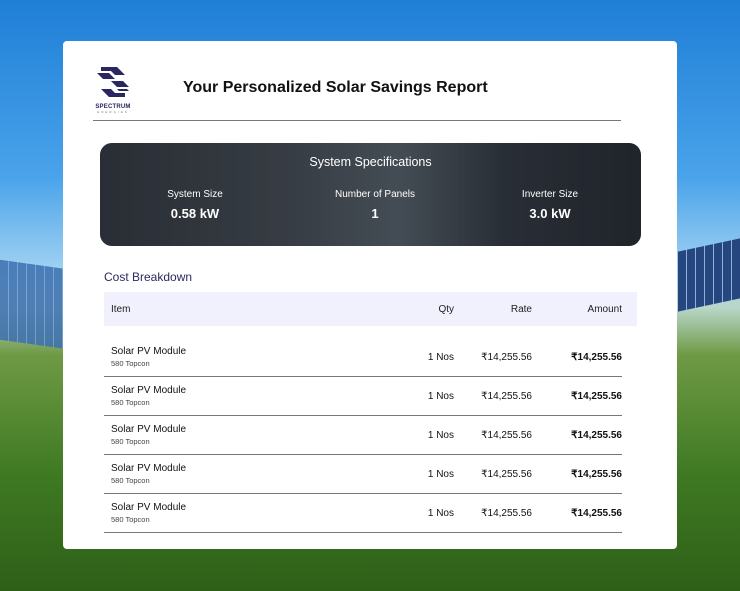 The image size is (740, 591). Describe the element at coordinates (375, 205) in the screenshot. I see `spec-number-of-panels: Number of Panels 1` at that location.